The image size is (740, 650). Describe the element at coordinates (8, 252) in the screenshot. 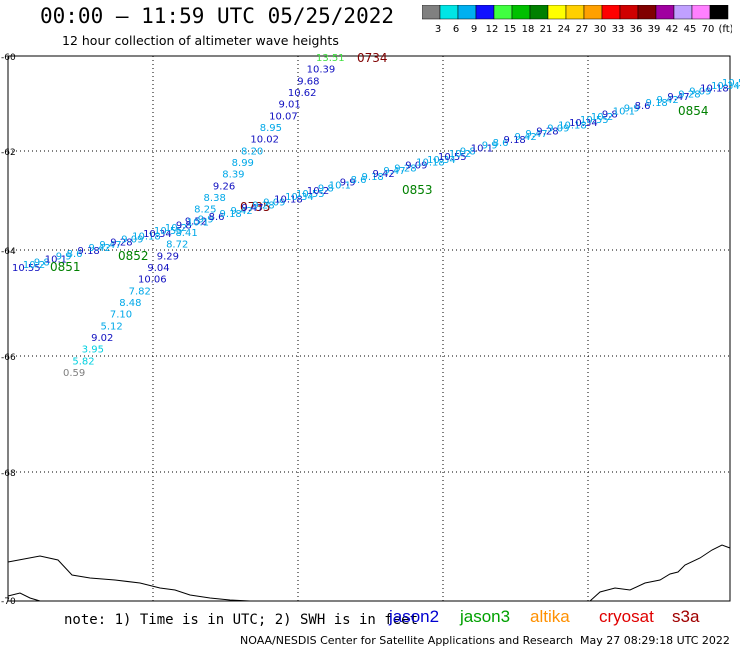

I see `y-tick-label: -64` at that location.